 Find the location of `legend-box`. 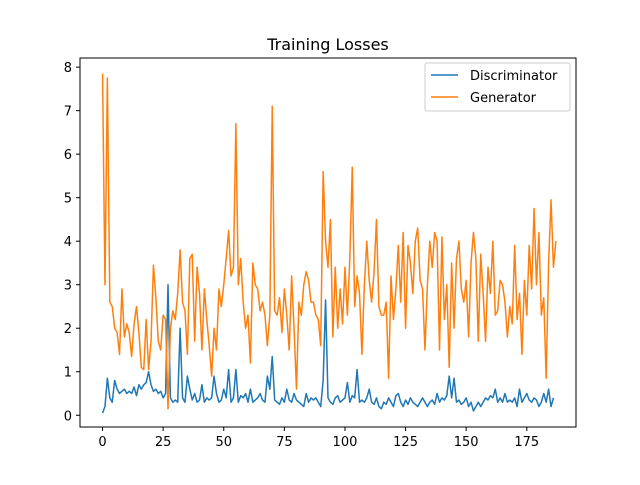

legend-box is located at coordinates (497, 87).